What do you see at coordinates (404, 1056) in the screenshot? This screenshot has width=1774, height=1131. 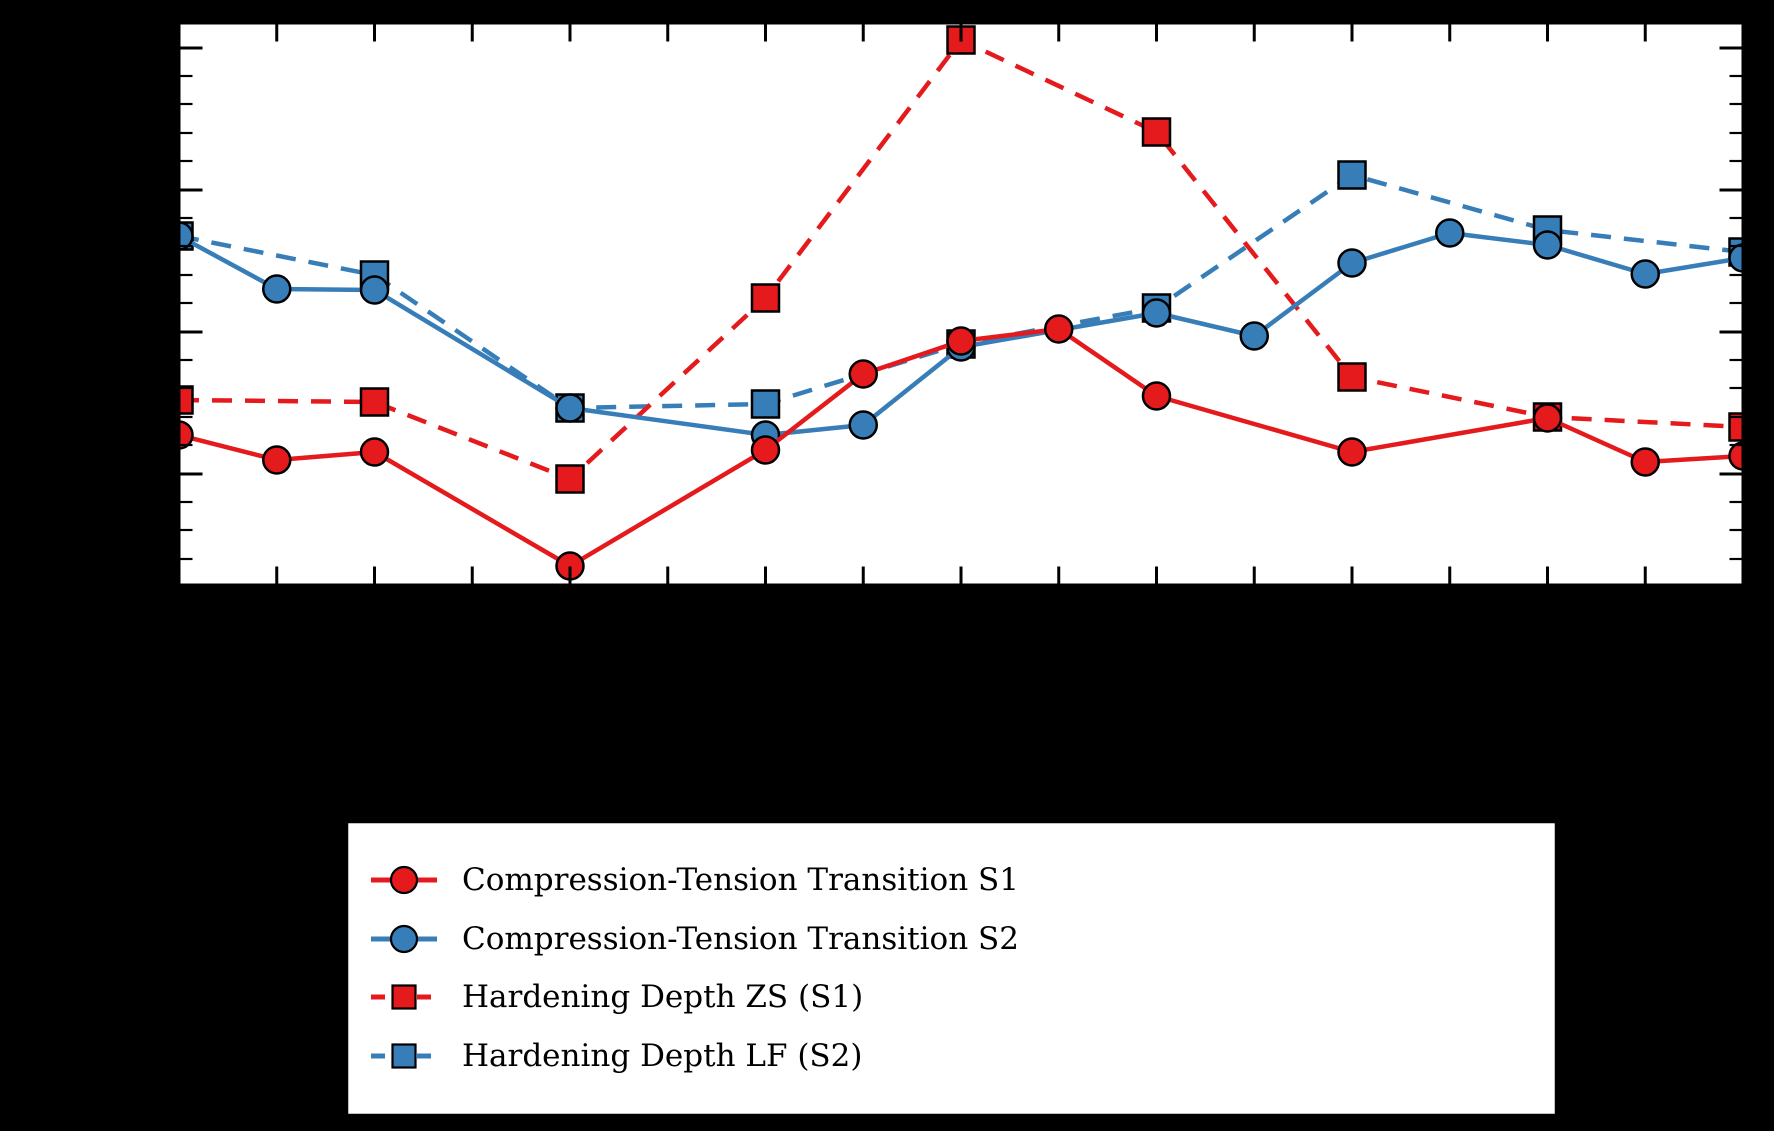 I see `legend-square-marker-blue` at bounding box center [404, 1056].